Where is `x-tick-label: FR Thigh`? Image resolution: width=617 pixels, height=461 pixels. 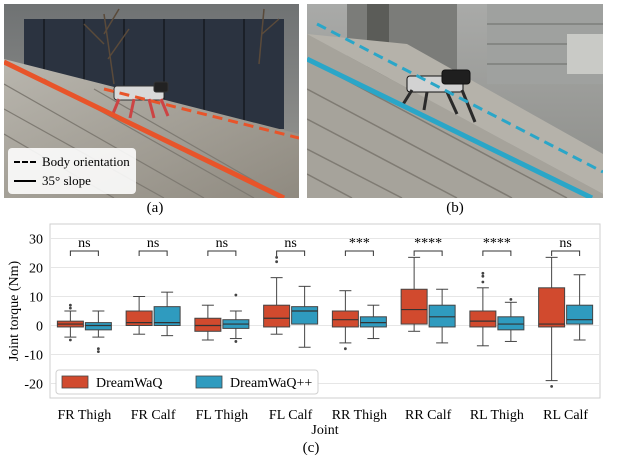 x-tick-label: FR Thigh is located at coordinates (84, 415).